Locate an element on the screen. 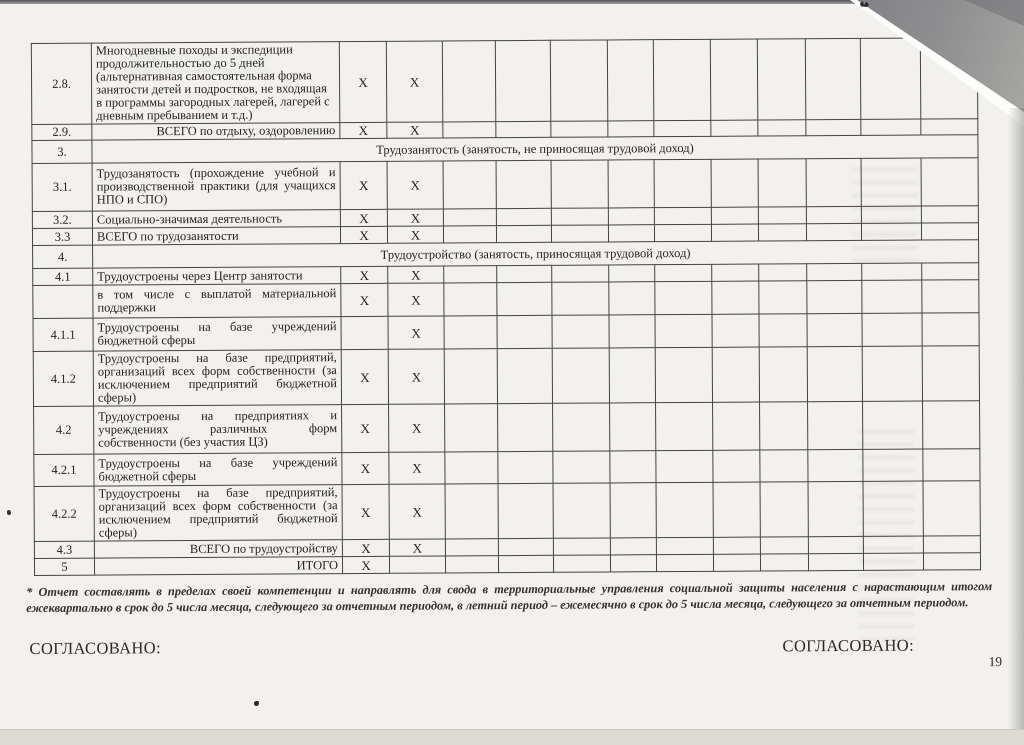 The image size is (1024, 745). row-number-cell: 5 is located at coordinates (64, 567).